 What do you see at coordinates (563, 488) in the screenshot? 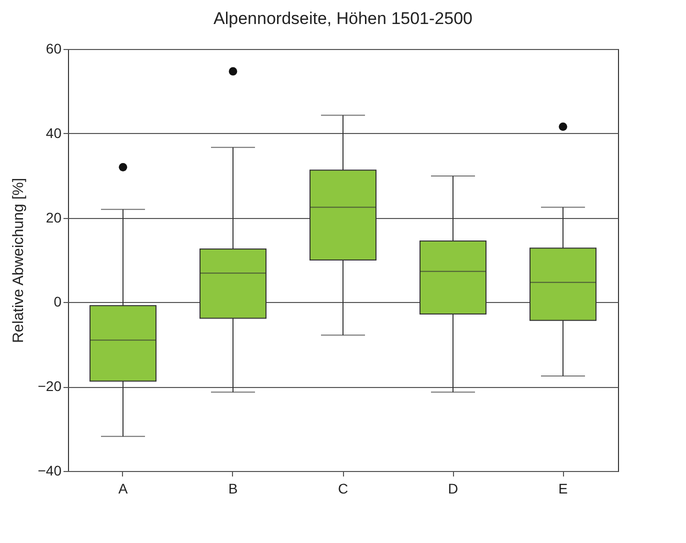
I see `x-tick-label: E` at bounding box center [563, 488].